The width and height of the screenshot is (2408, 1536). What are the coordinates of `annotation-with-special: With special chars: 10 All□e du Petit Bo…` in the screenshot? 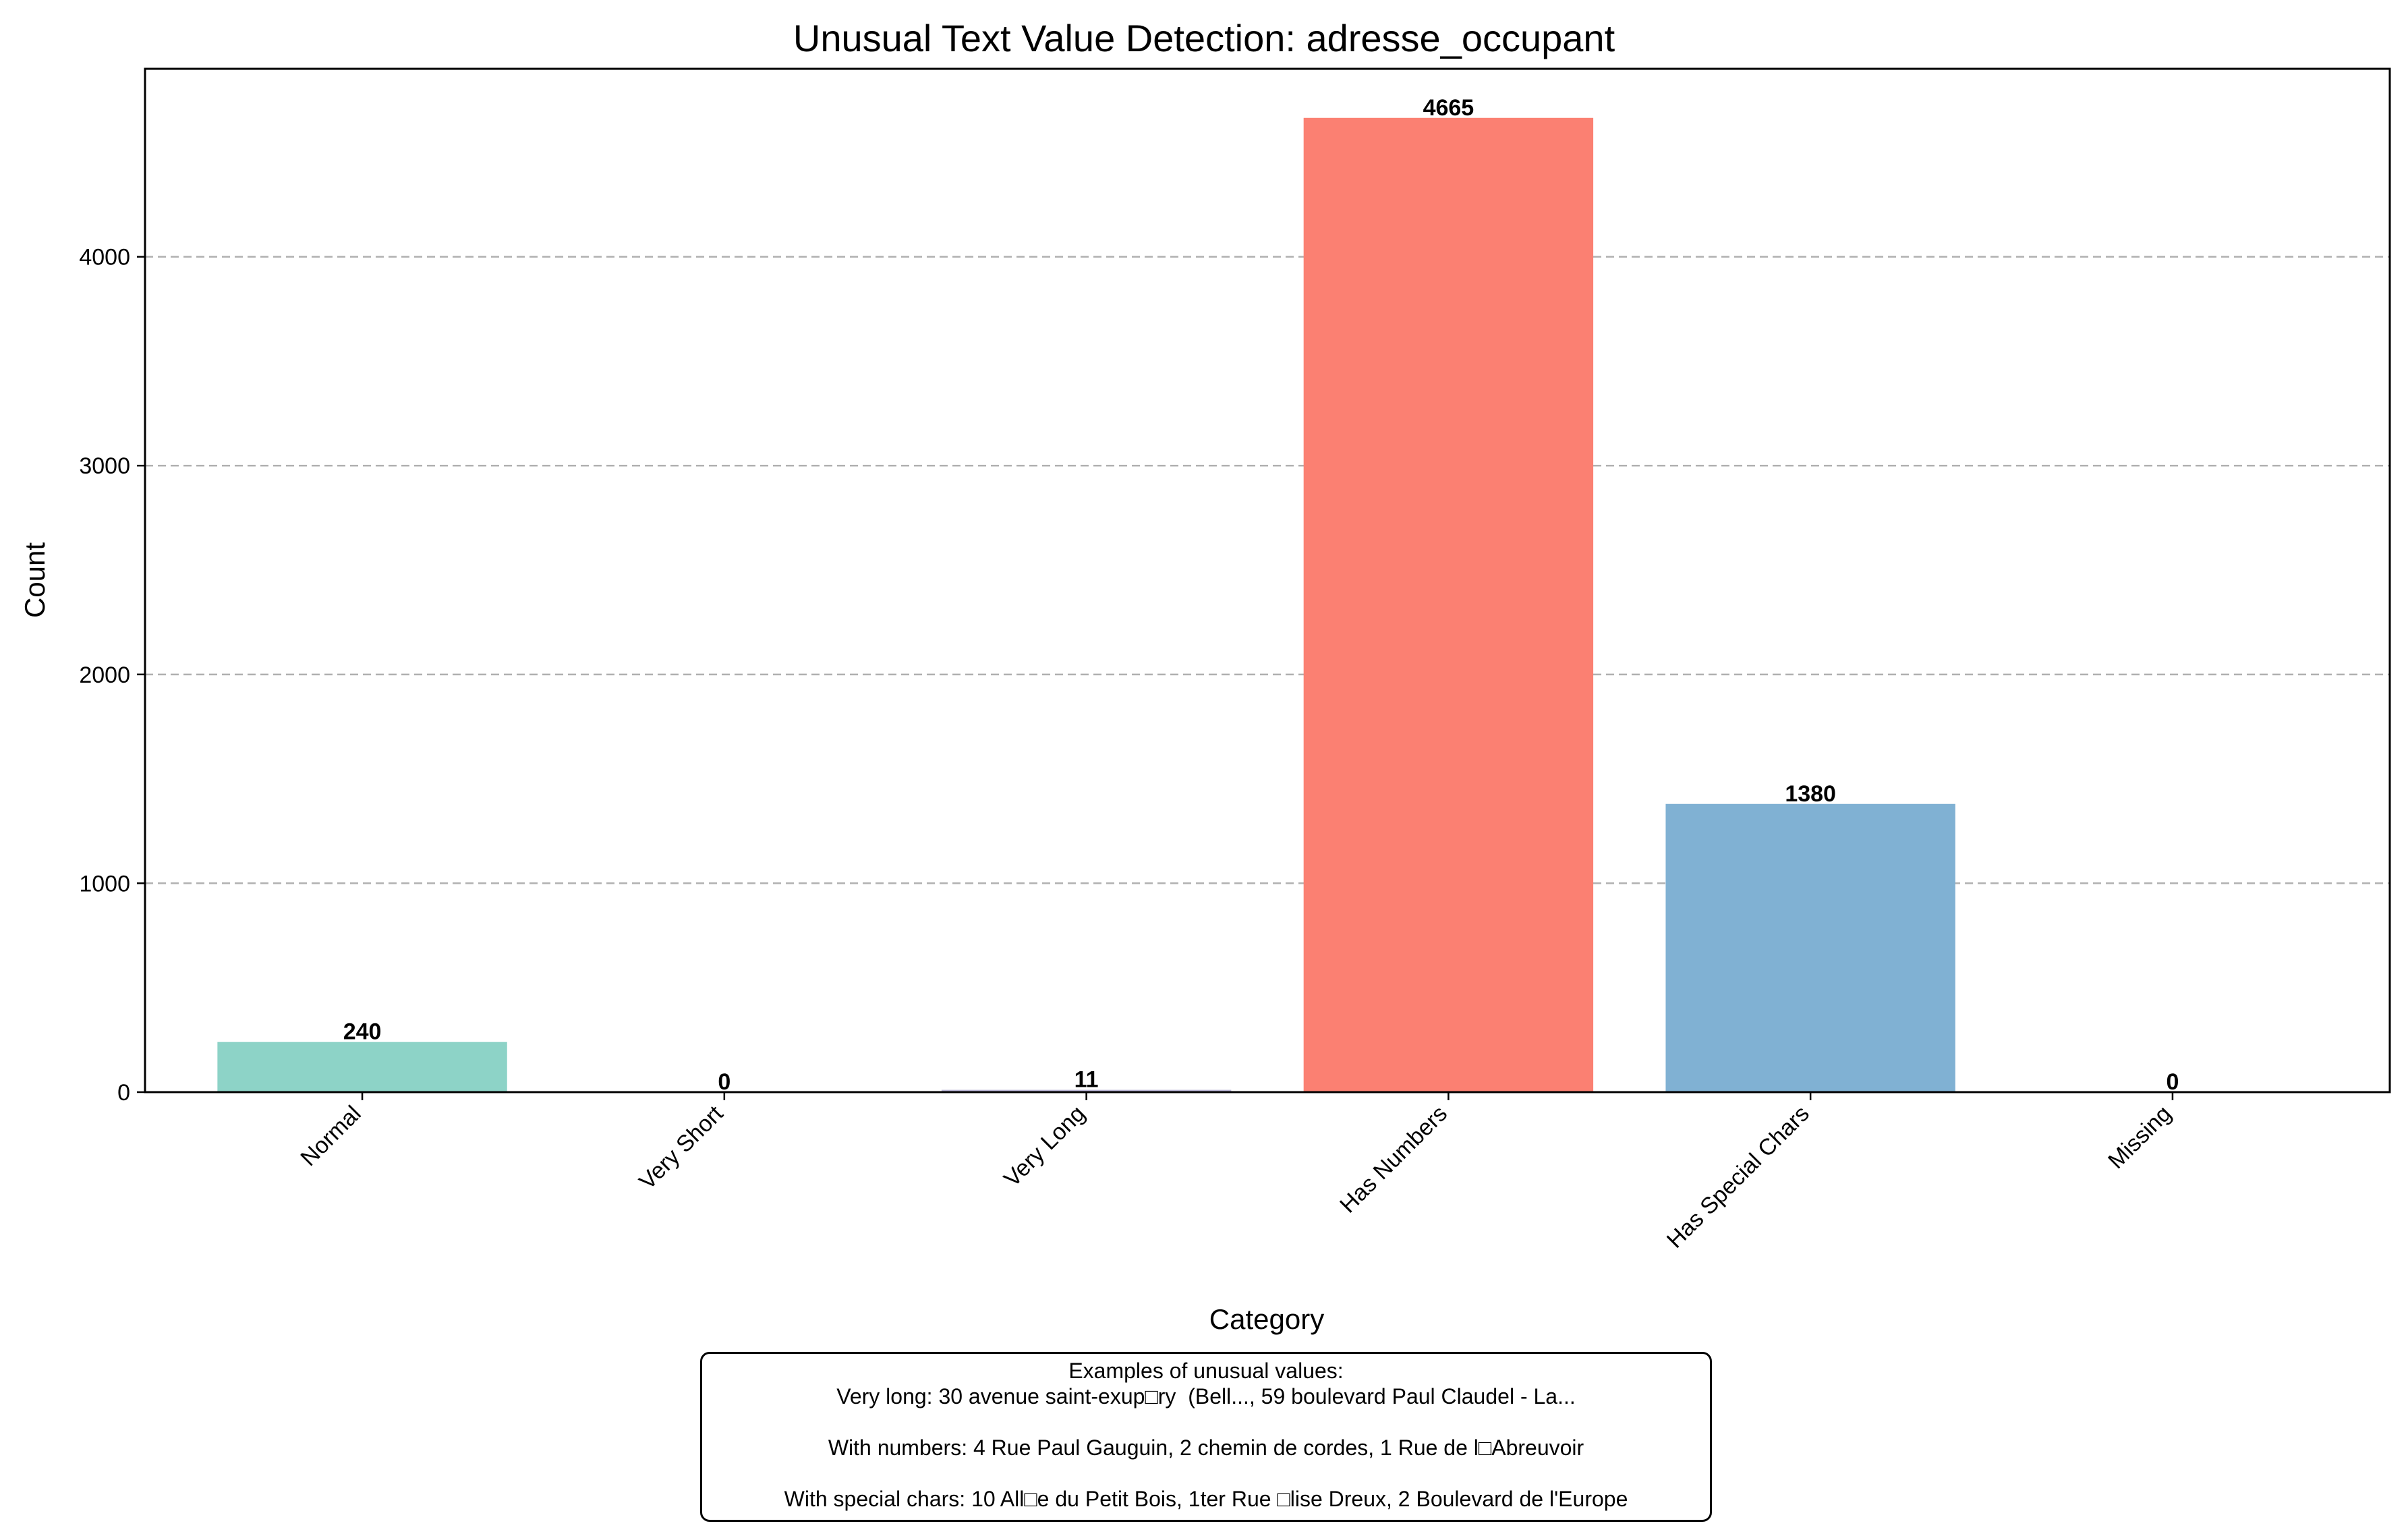 It's located at (1206, 1499).